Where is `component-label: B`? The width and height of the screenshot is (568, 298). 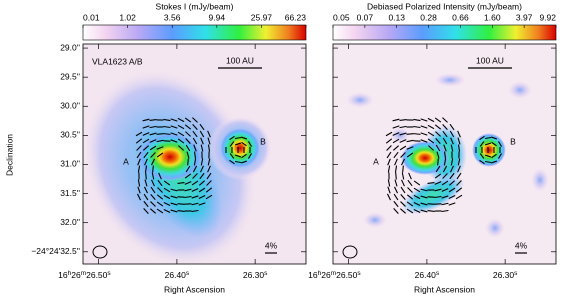
component-label: B is located at coordinates (513, 141).